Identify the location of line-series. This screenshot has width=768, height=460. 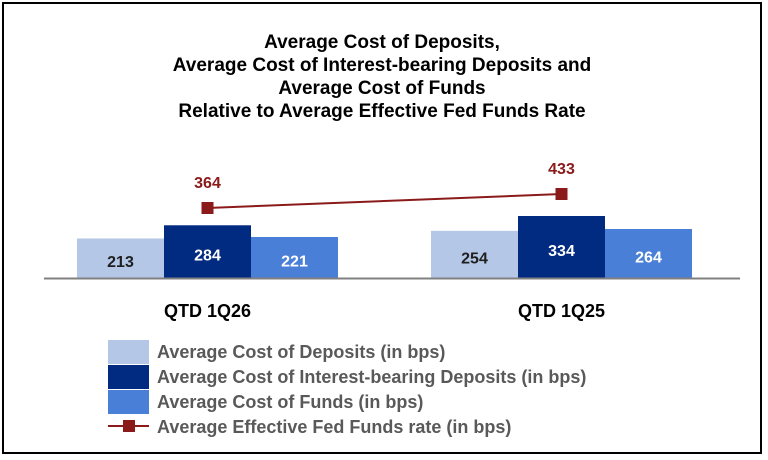
(384, 201).